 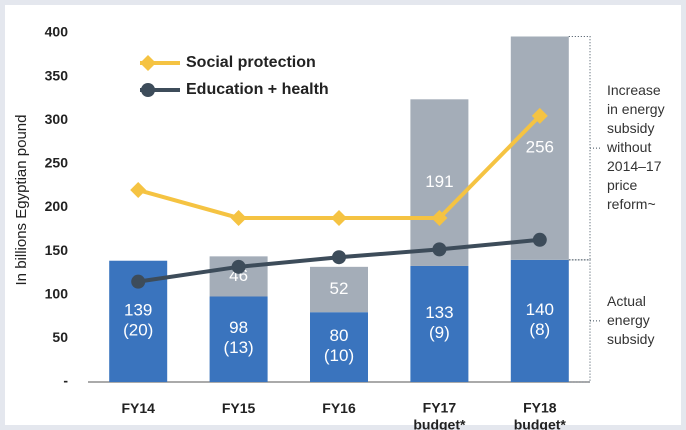 What do you see at coordinates (239, 408) in the screenshot?
I see `x-tick-label: FY15` at bounding box center [239, 408].